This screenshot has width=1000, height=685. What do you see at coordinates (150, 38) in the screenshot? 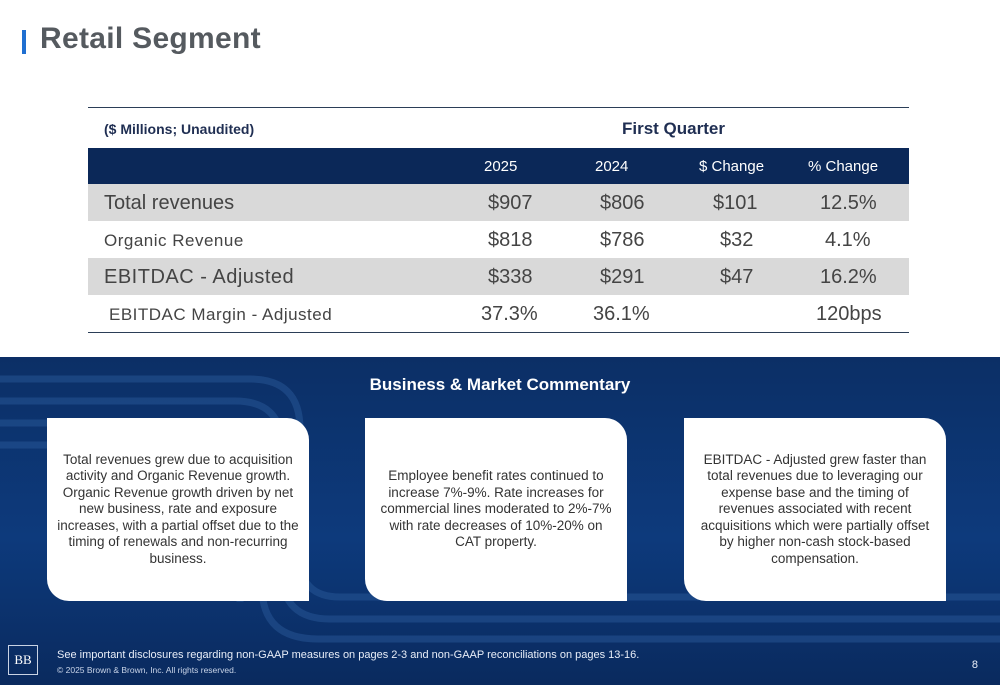
I see `page-title: Retail Segment` at bounding box center [150, 38].